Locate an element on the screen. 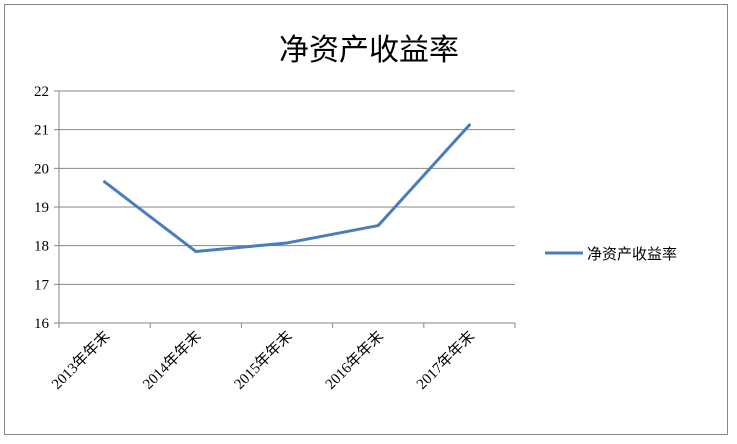  series-lines is located at coordinates (287, 188).